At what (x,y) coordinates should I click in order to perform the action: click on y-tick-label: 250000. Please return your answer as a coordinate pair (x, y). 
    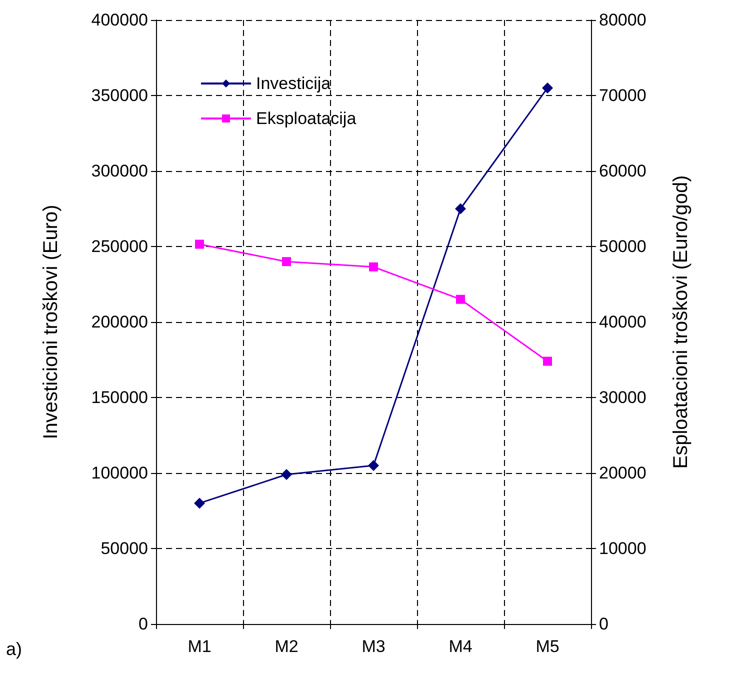
    Looking at the image, I should click on (119, 246).